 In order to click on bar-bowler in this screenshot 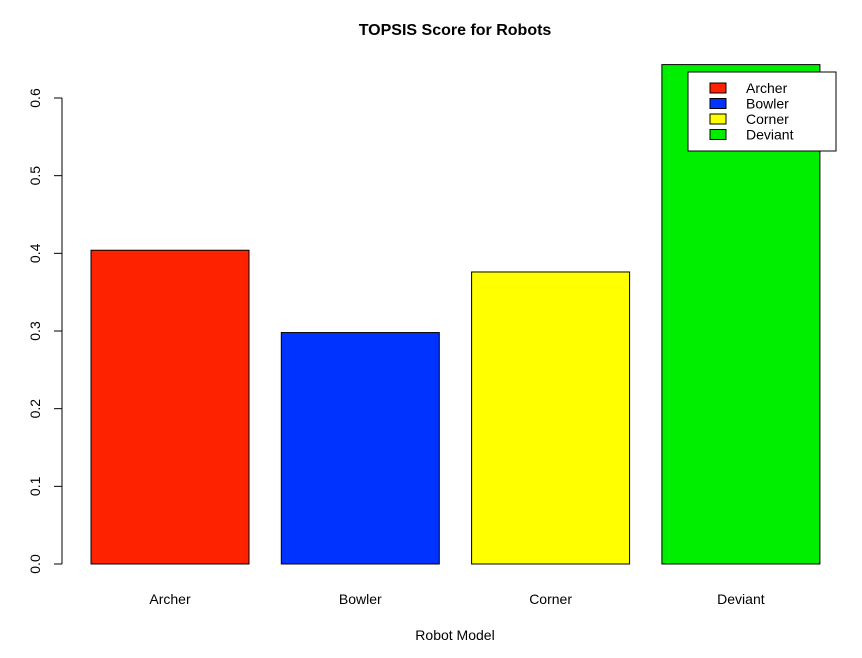, I will do `click(360, 448)`.